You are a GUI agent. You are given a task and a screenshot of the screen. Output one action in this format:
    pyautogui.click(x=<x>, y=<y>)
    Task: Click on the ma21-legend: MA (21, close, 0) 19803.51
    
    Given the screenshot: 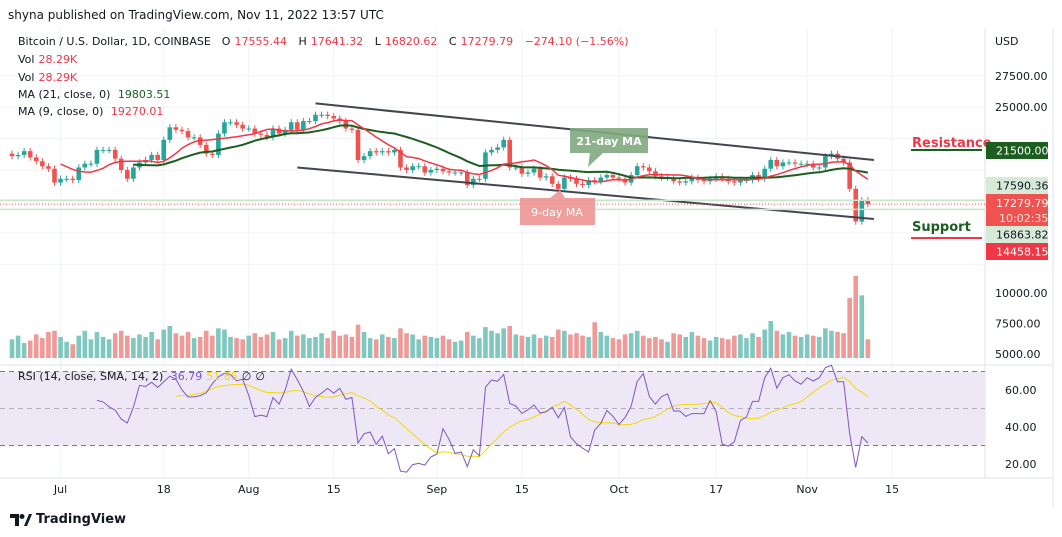 What is the action you would take?
    pyautogui.click(x=96, y=94)
    